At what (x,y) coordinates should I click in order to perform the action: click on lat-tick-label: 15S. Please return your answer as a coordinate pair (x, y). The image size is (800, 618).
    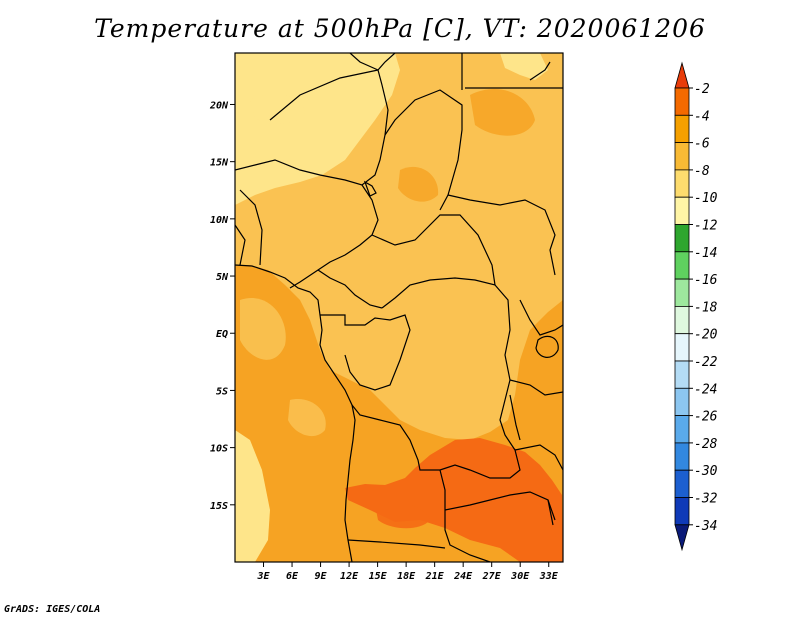
    Looking at the image, I should click on (219, 506).